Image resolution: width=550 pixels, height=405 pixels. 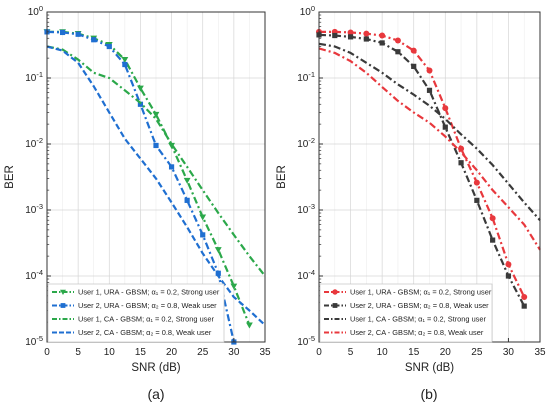 What do you see at coordinates (34, 77) in the screenshot?
I see `y-tick-label: 10⁻¹` at bounding box center [34, 77].